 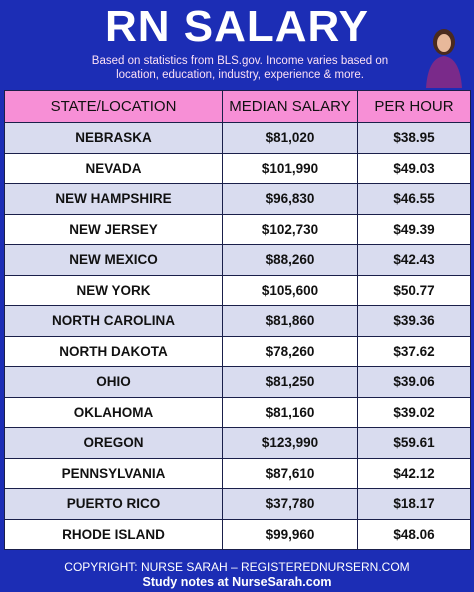 I want to click on hourly-cell: $49.03, so click(x=414, y=168).